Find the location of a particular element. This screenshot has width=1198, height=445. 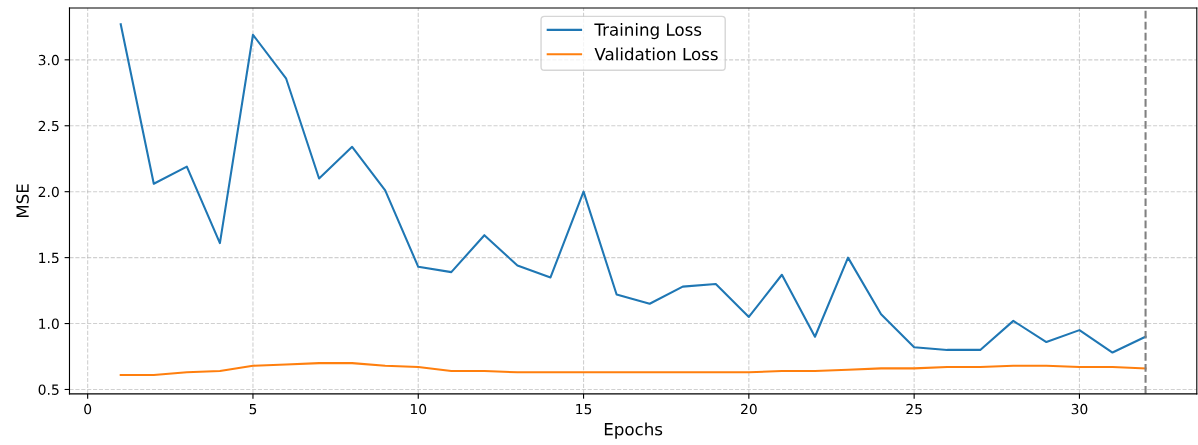

legend-label: Validation Loss is located at coordinates (656, 54).